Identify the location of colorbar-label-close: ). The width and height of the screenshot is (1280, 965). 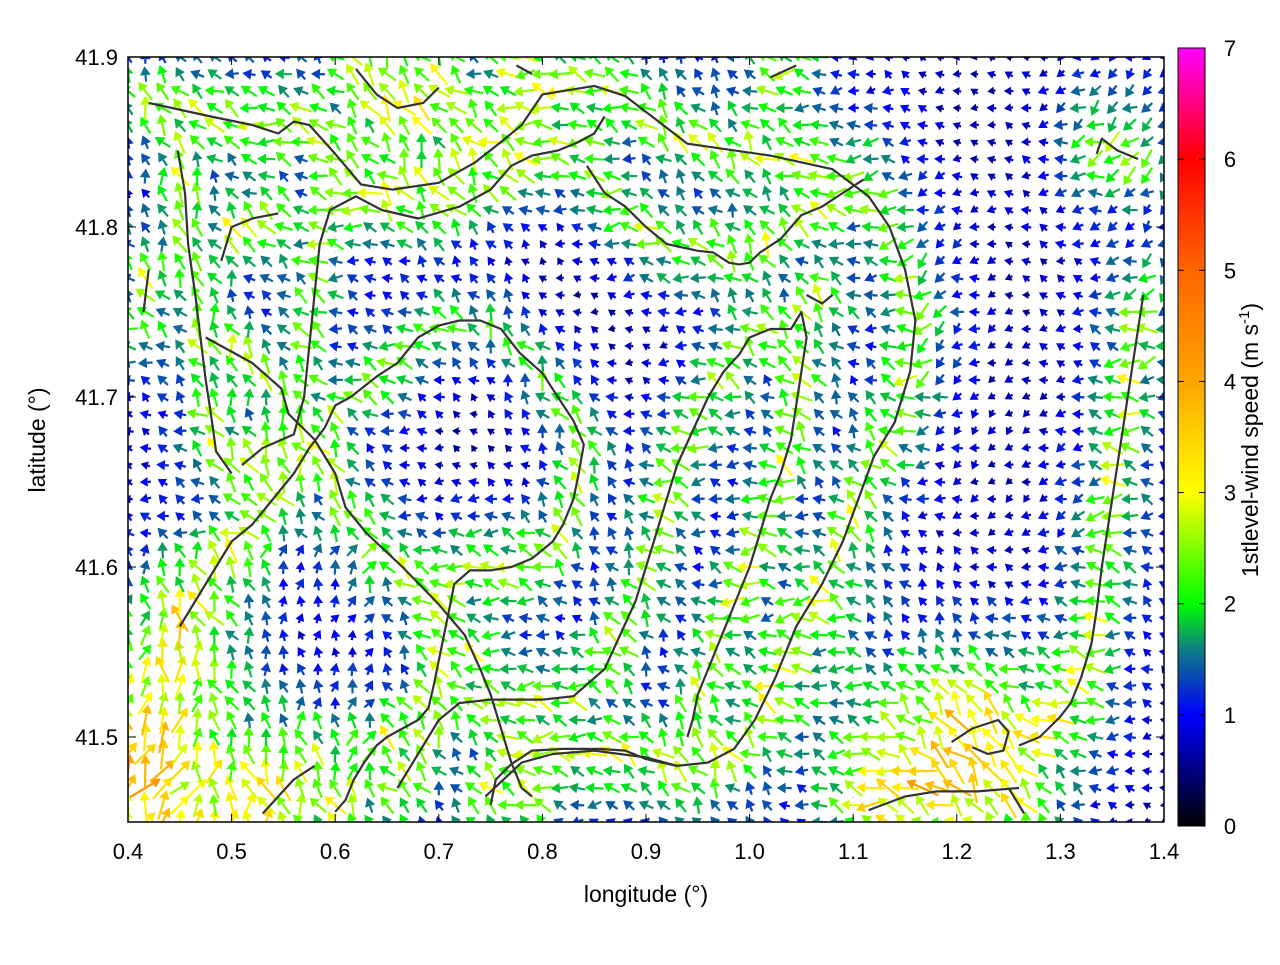
(1250, 307).